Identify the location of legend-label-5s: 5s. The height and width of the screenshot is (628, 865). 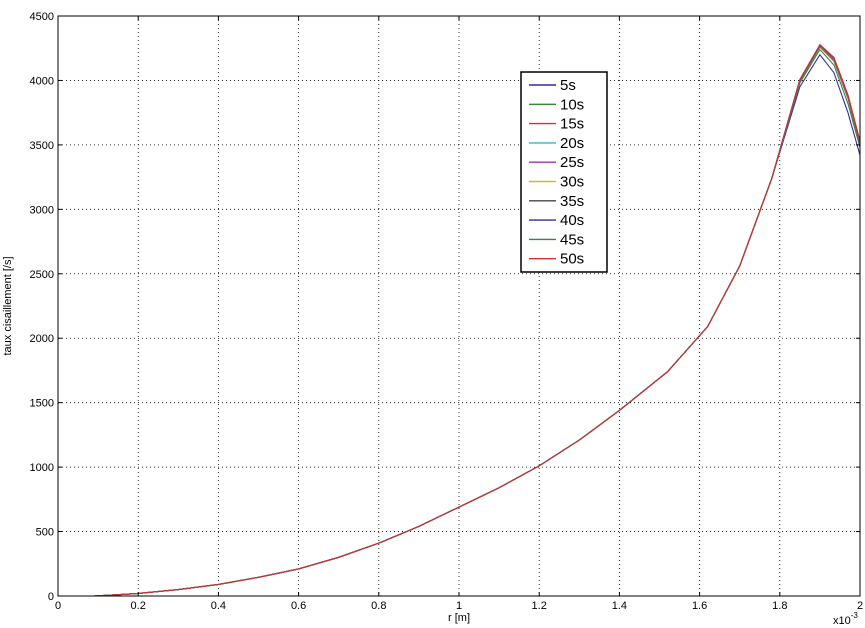
(568, 85).